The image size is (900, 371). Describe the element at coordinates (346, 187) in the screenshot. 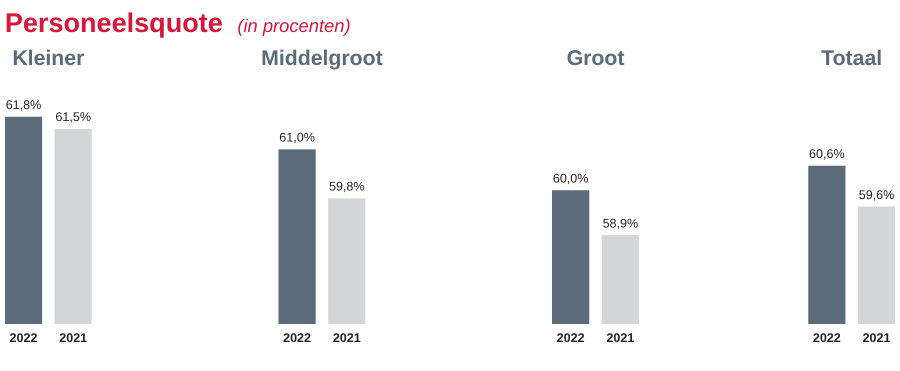

I see `data-label: 59,8%` at that location.